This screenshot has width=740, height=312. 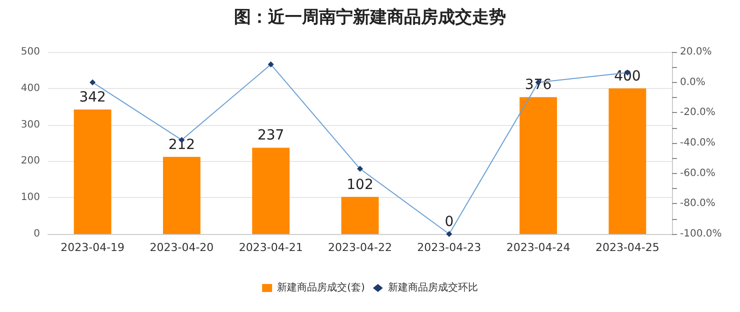 What do you see at coordinates (696, 52) in the screenshot?
I see `y2-tick-label: 20.0%` at bounding box center [696, 52].